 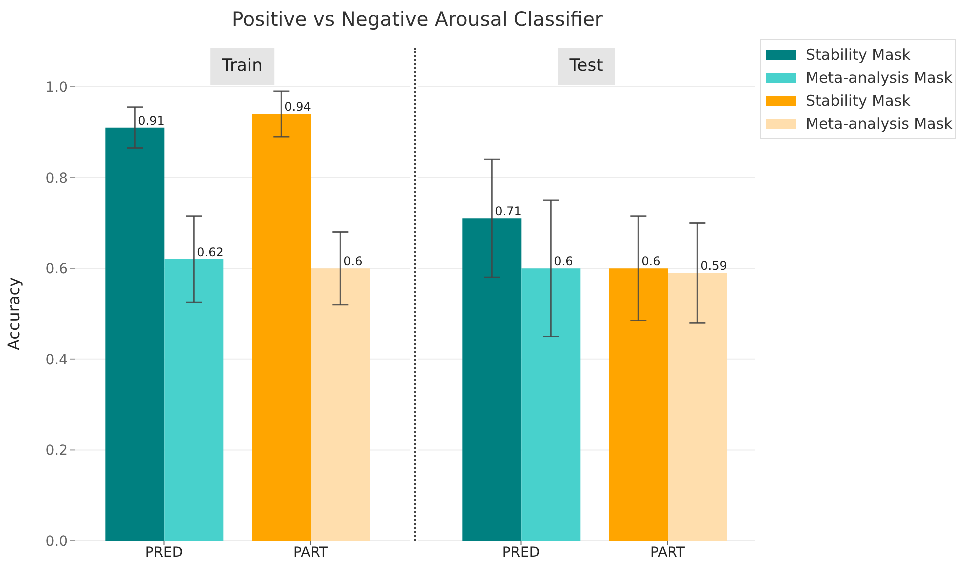 What do you see at coordinates (210, 253) in the screenshot?
I see `data-label: 0.62` at bounding box center [210, 253].